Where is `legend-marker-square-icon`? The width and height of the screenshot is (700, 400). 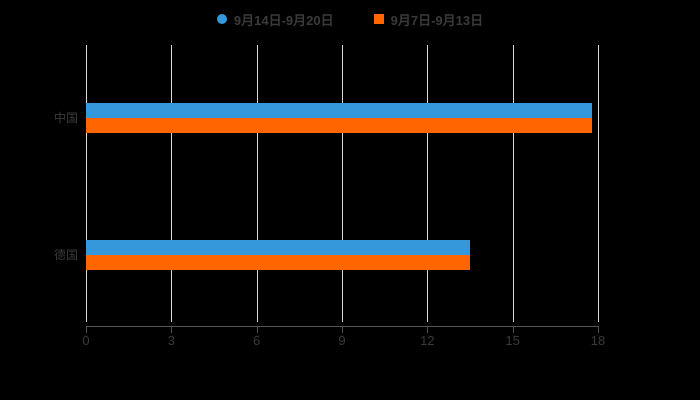 legend-marker-square-icon is located at coordinates (378, 19).